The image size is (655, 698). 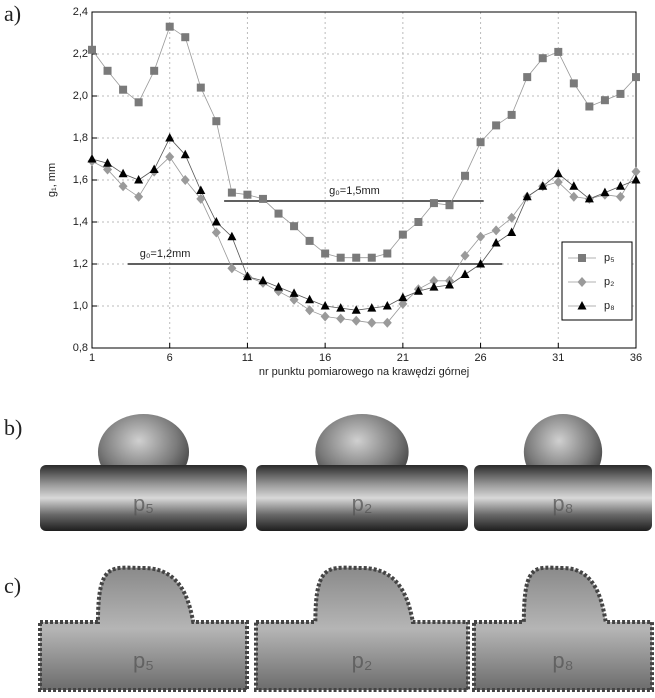 I want to click on legend-label: p₅, so click(x=609, y=258).